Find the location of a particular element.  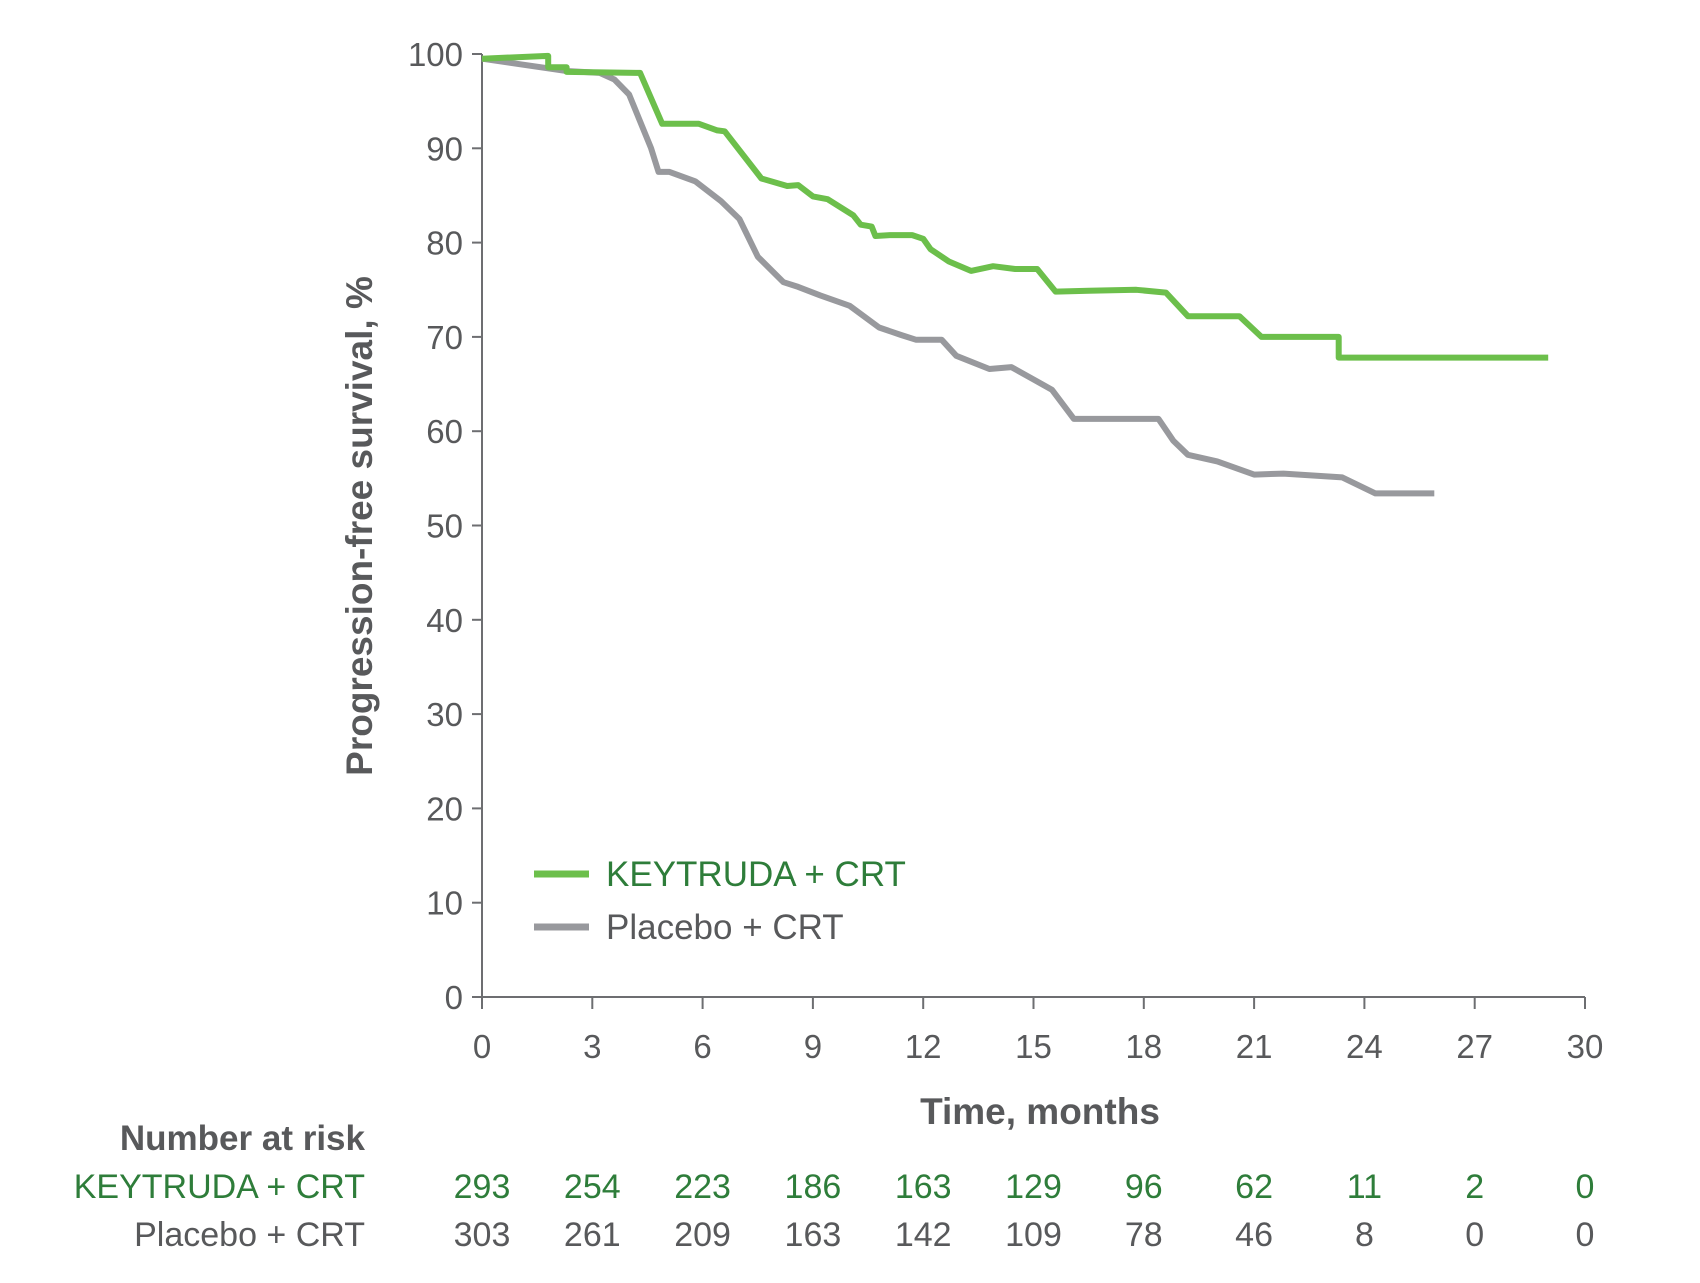

x-tick-label: 24 is located at coordinates (1364, 1046).